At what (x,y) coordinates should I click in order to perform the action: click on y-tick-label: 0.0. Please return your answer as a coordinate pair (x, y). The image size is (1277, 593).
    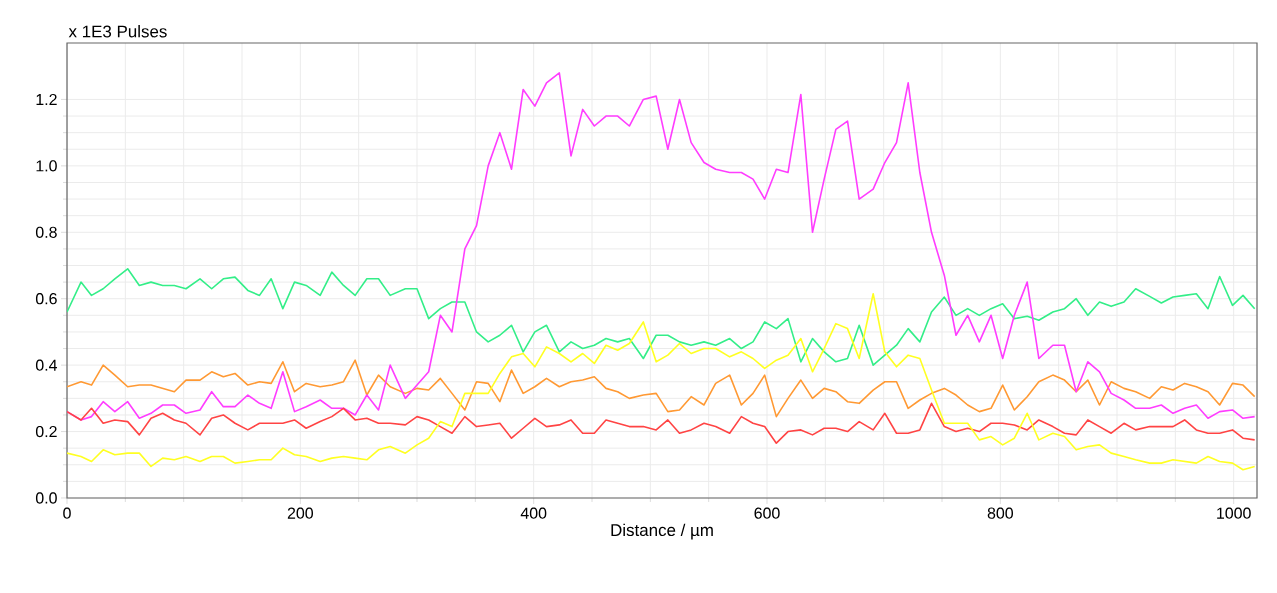
    Looking at the image, I should click on (46, 498).